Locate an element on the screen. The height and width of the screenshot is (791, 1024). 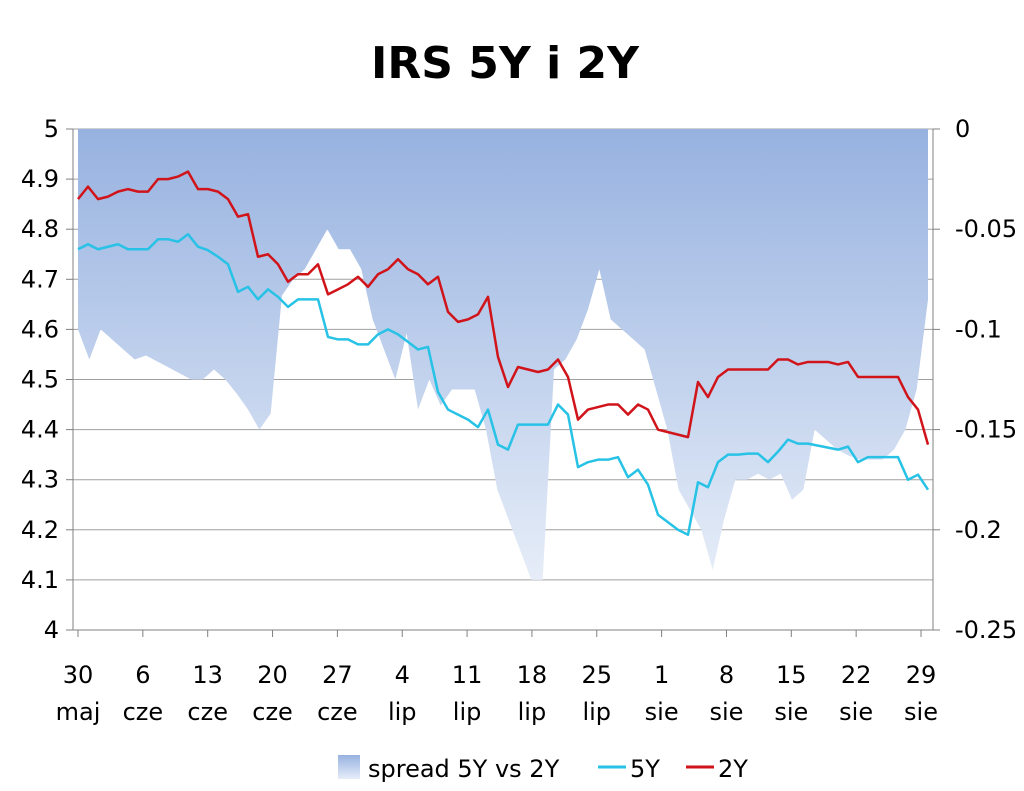
right-tick-label: -0.25 is located at coordinates (986, 630).